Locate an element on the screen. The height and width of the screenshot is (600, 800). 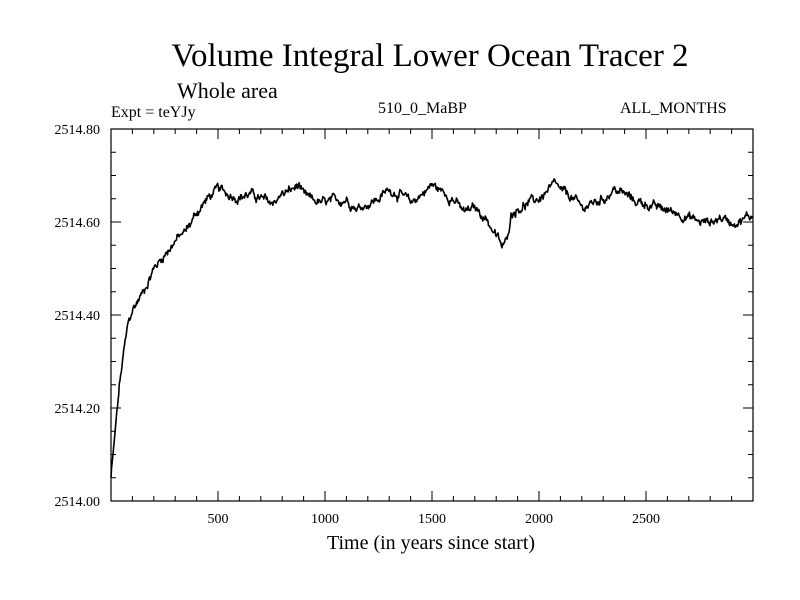
x-tick-label: 2500 is located at coordinates (646, 519).